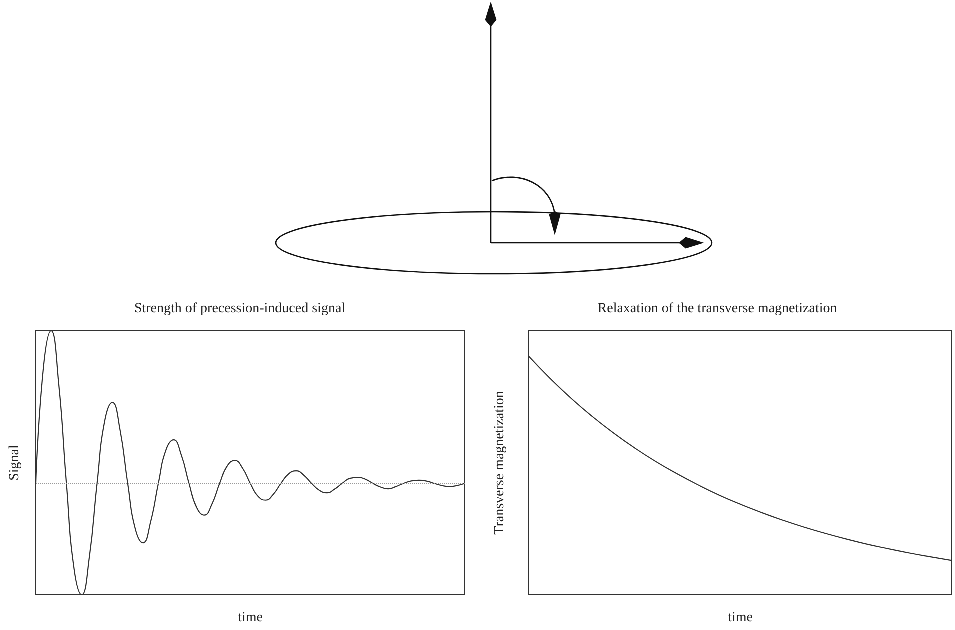 Image resolution: width=955 pixels, height=630 pixels. What do you see at coordinates (240, 309) in the screenshot?
I see `chart-title: Strength of precession-induced signal` at bounding box center [240, 309].